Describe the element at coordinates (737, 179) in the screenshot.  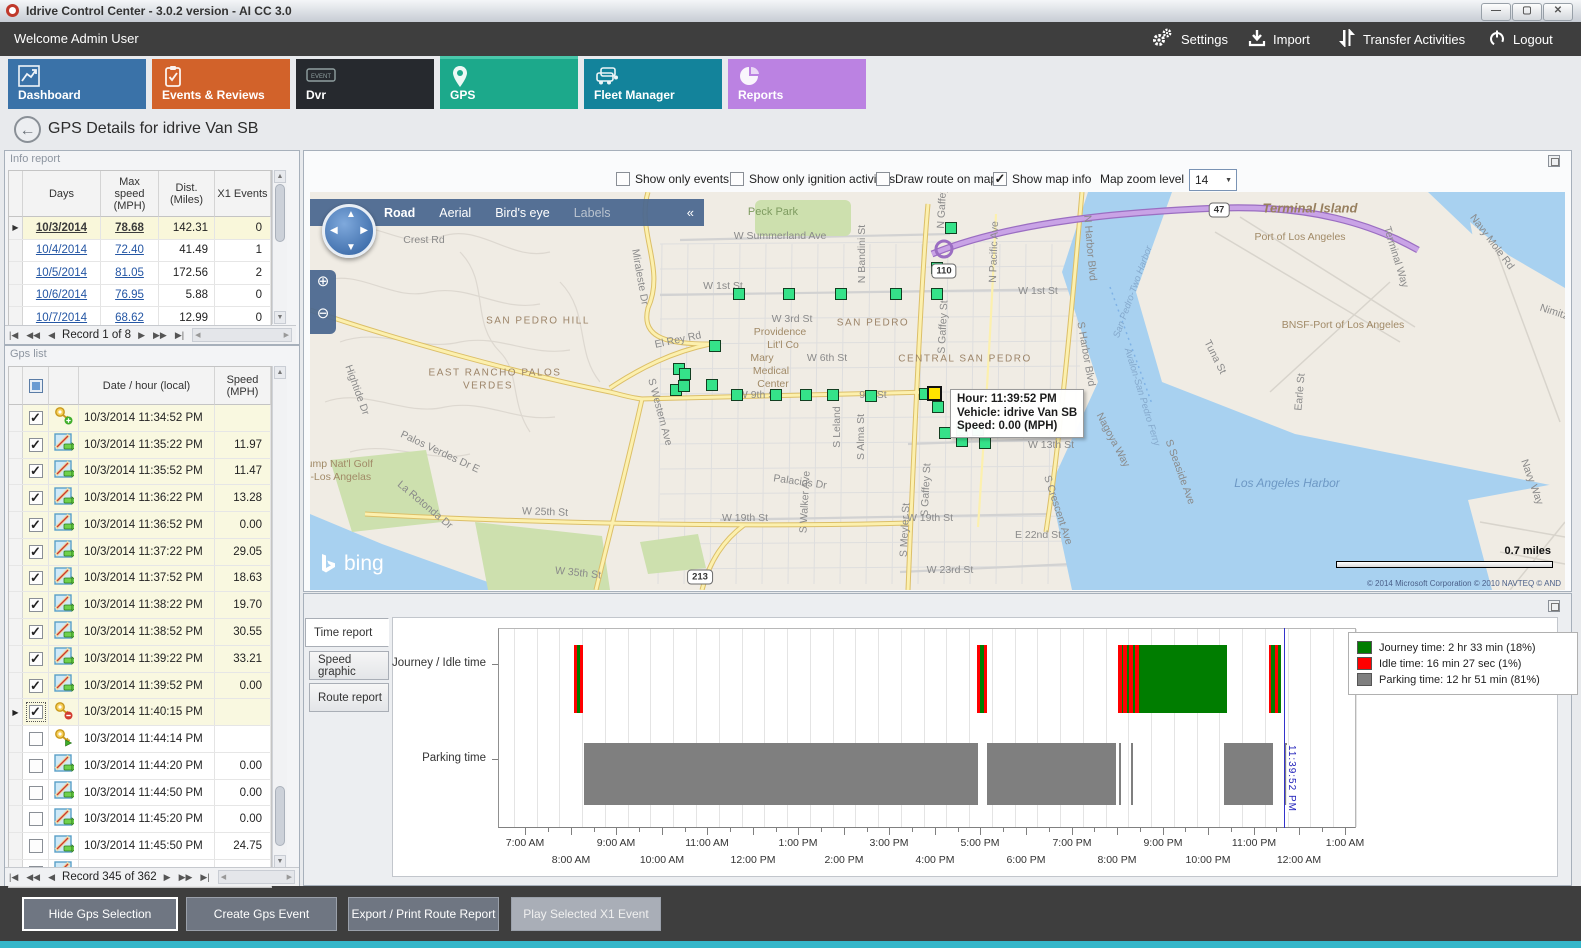
I see `show-only-ignition-activities-checkbox` at that location.